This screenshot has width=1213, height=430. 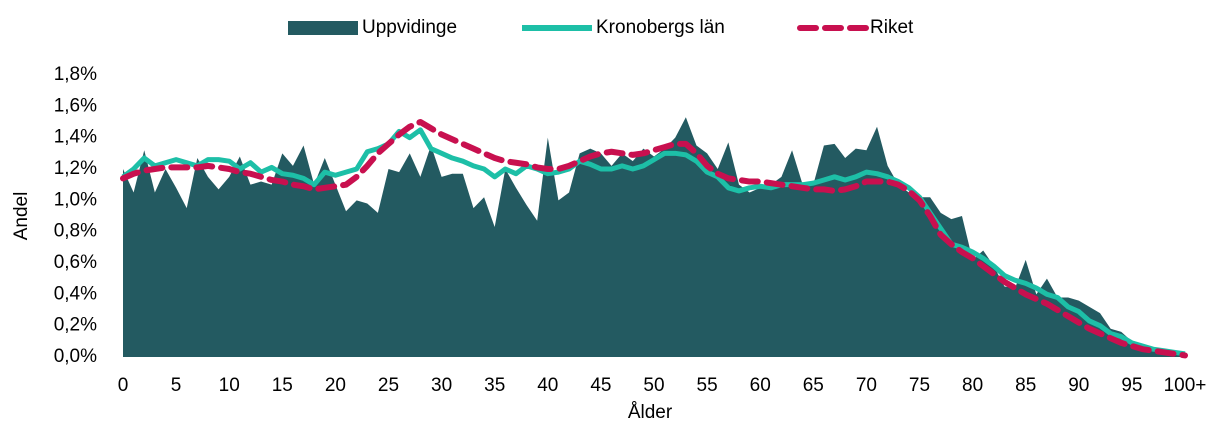 What do you see at coordinates (323, 28) in the screenshot?
I see `legend-swatch` at bounding box center [323, 28].